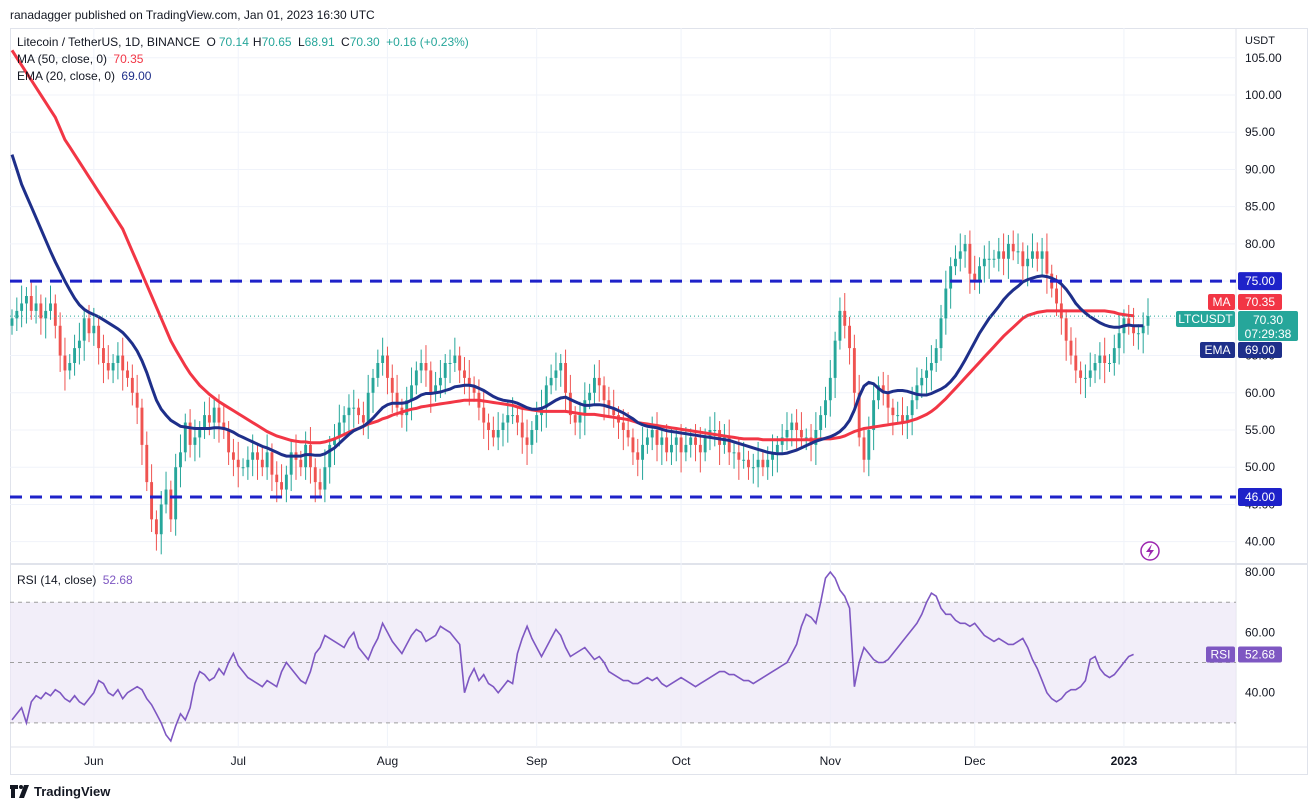 Image resolution: width=1314 pixels, height=810 pixels. What do you see at coordinates (60, 791) in the screenshot?
I see `footer-brand: TradingView` at bounding box center [60, 791].